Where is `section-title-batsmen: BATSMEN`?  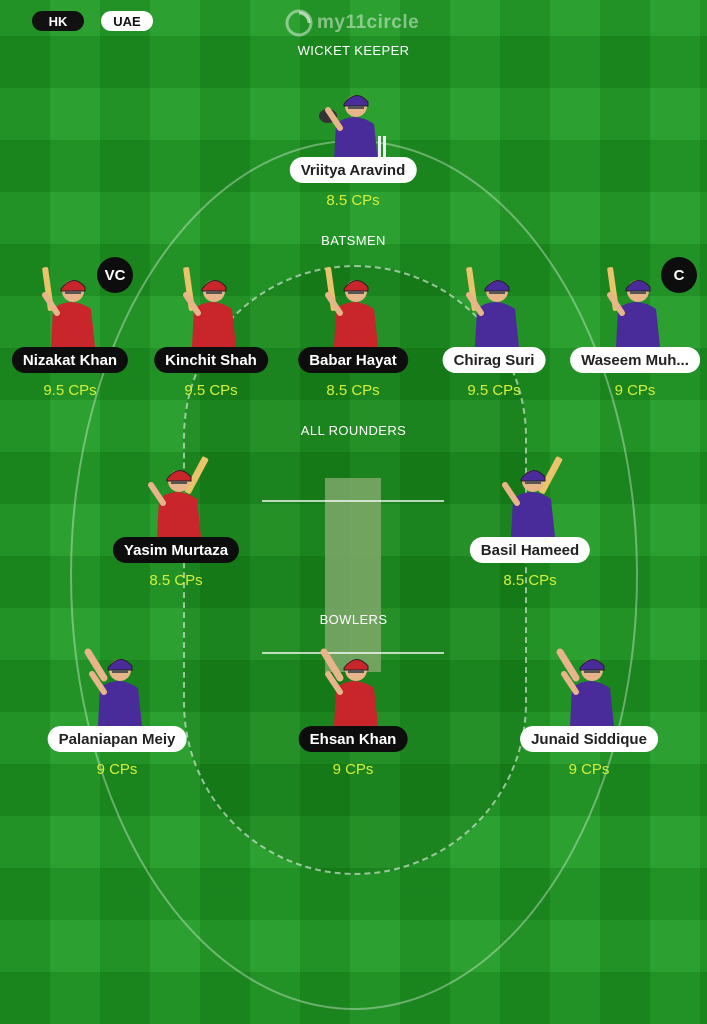
section-title-batsmen: BATSMEN is located at coordinates (353, 240).